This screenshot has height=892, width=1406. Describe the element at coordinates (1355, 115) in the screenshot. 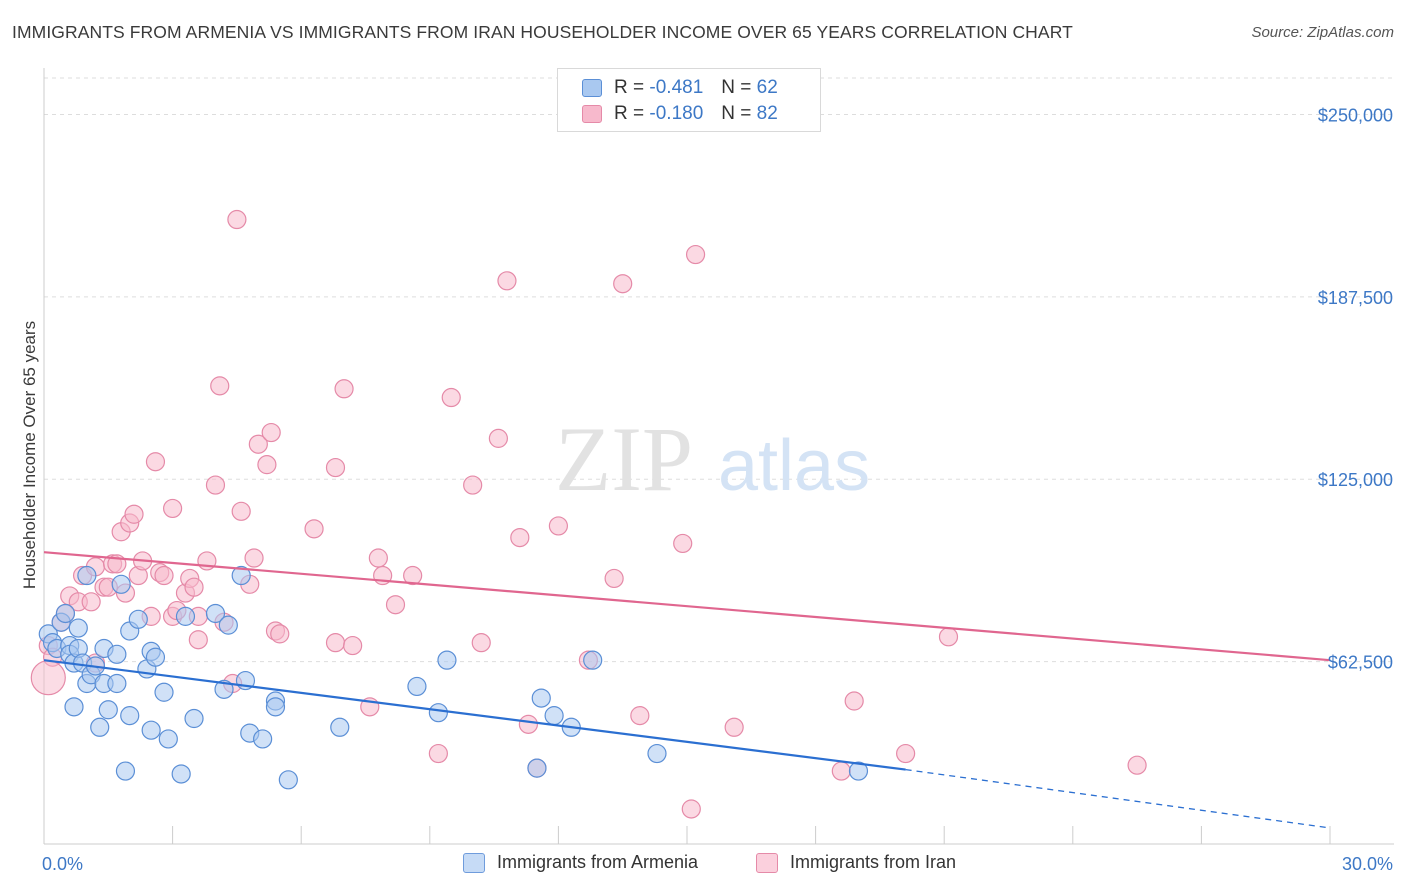

I see `y-tick-label: $250,000` at that location.